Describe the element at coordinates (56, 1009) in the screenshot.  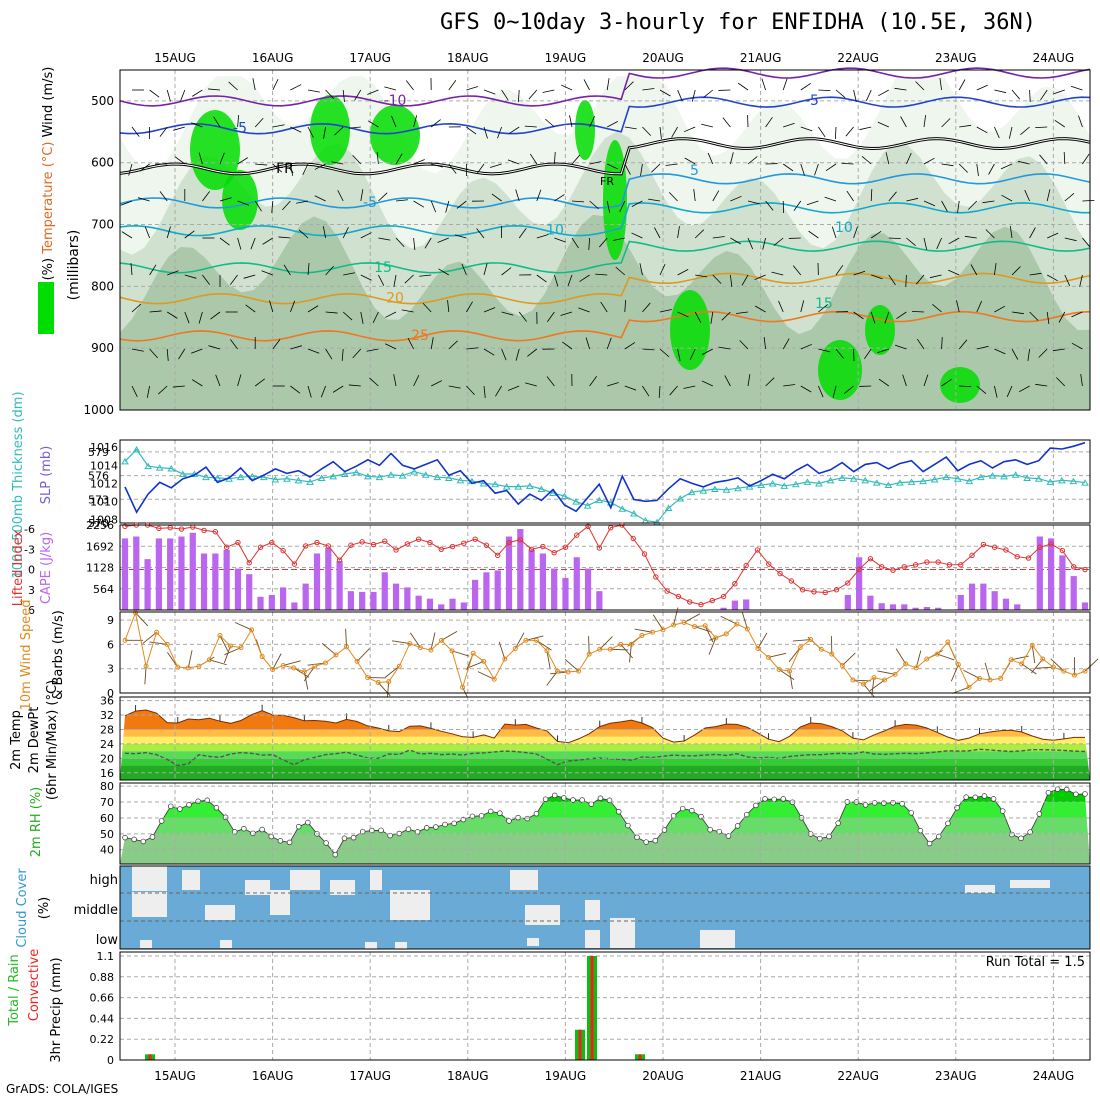
I see `precip-ylabel: 3hr Precip (mm)` at that location.